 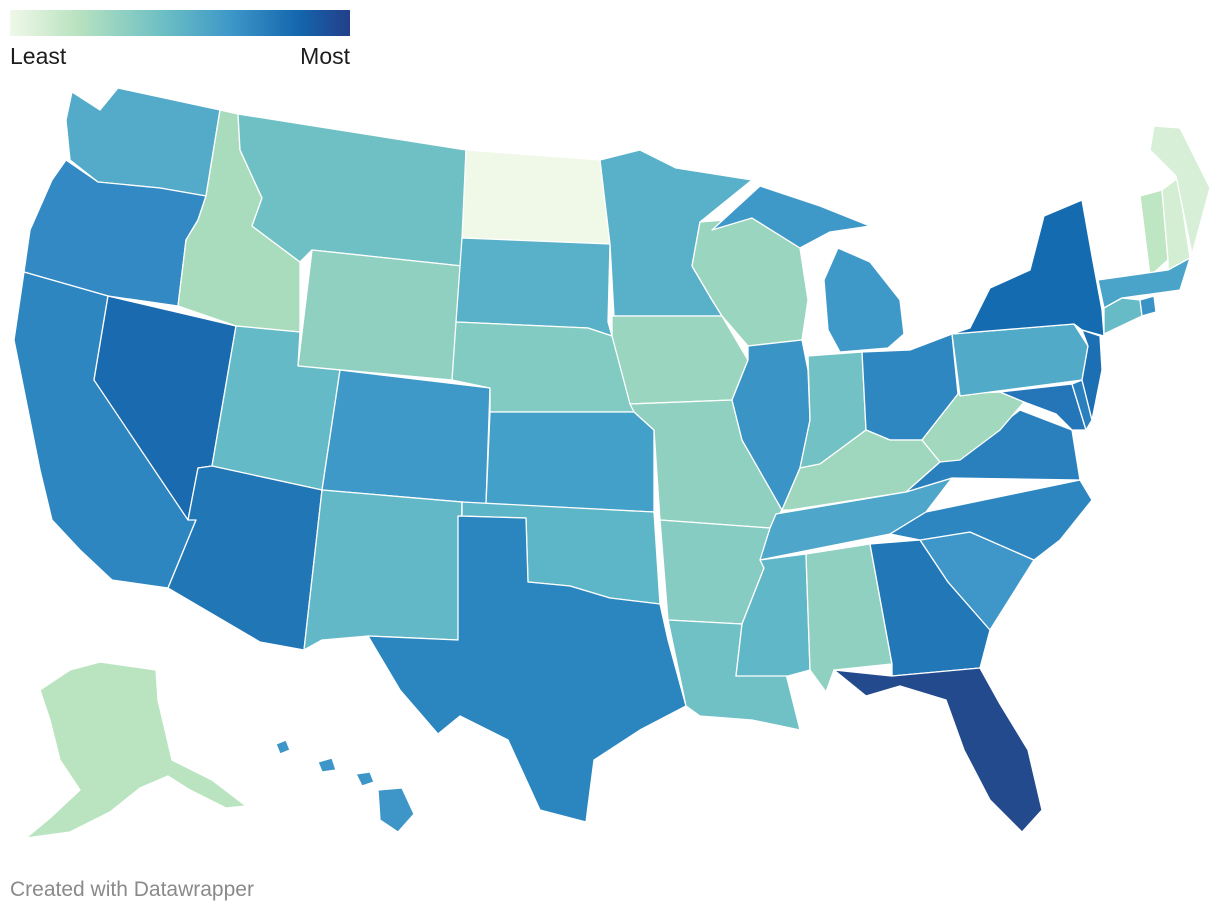 I want to click on state-FL, so click(x=938, y=750).